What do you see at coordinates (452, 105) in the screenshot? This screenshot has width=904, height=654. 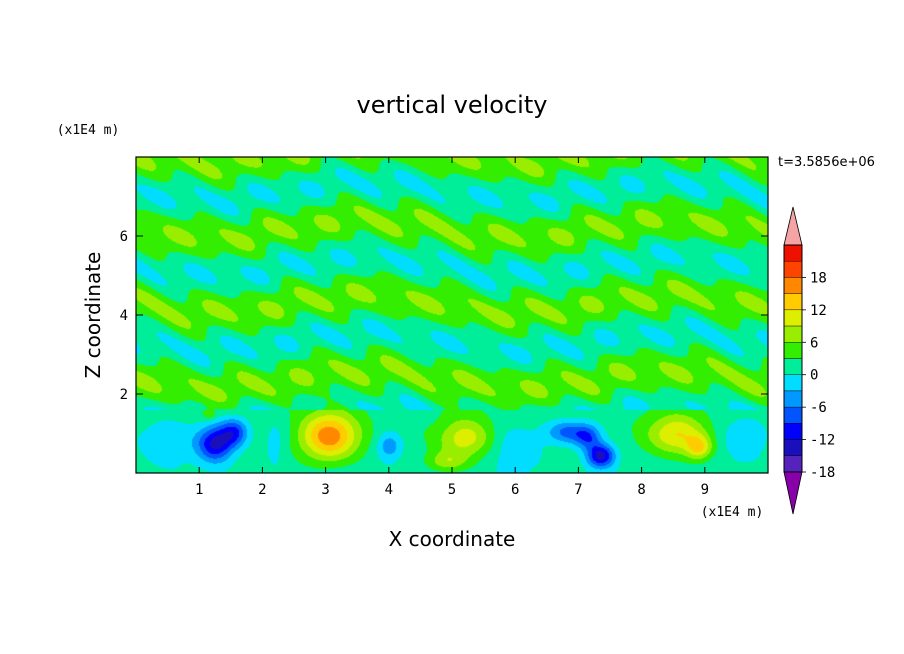 I see `chart-title: vertical velocity` at bounding box center [452, 105].